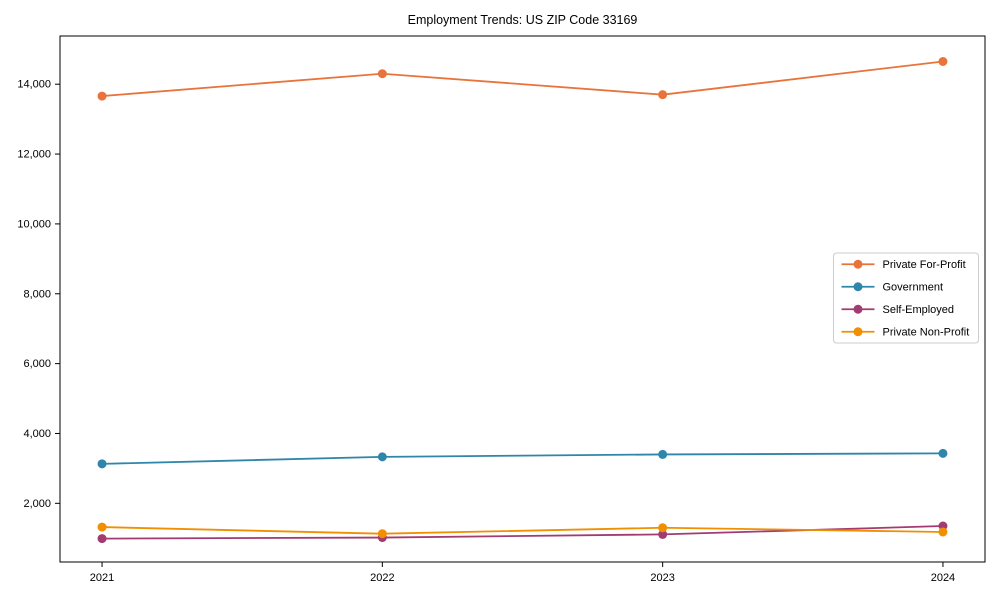 Image resolution: width=1000 pixels, height=600 pixels. I want to click on x-tick-label: 2022, so click(382, 578).